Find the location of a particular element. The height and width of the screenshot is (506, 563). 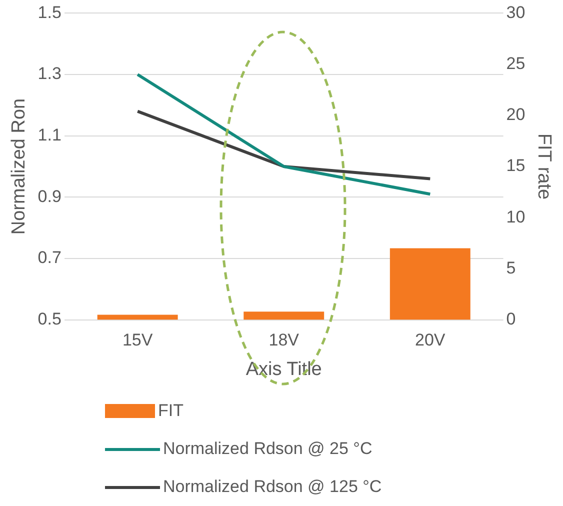

y2-axis-title: FIT rate is located at coordinates (543, 166).